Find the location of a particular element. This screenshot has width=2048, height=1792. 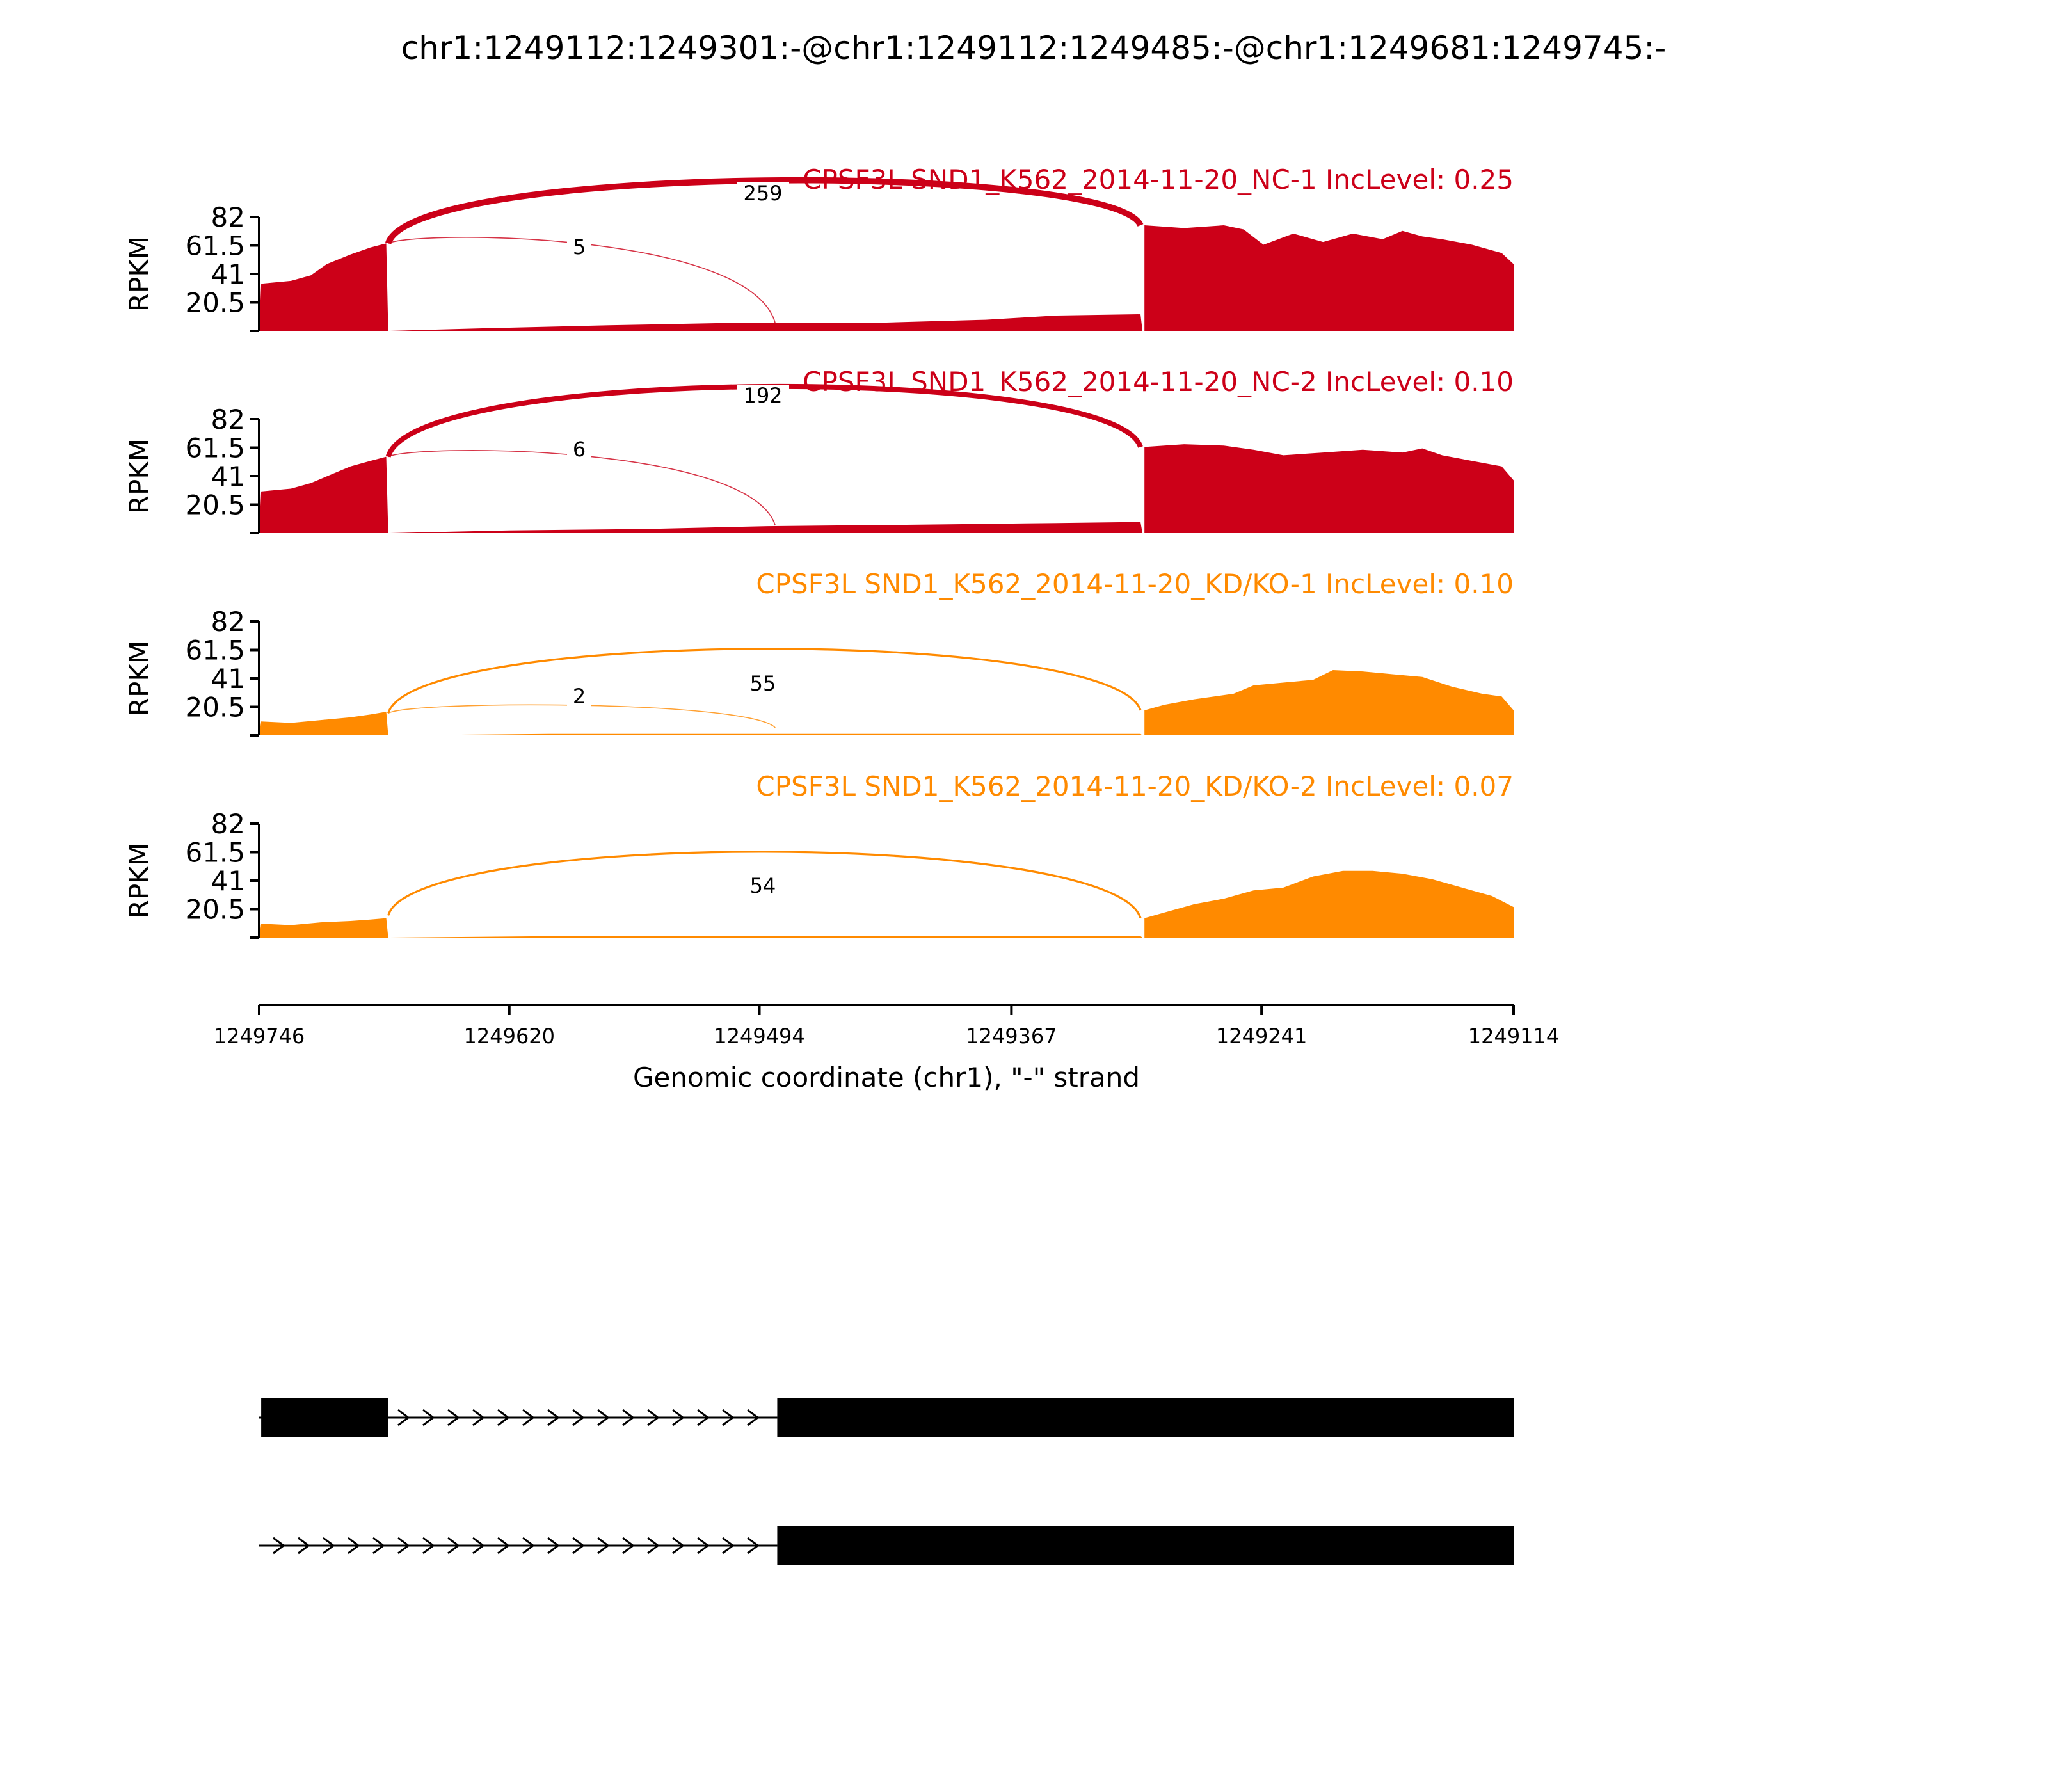

junction-label: 54 is located at coordinates (763, 886).